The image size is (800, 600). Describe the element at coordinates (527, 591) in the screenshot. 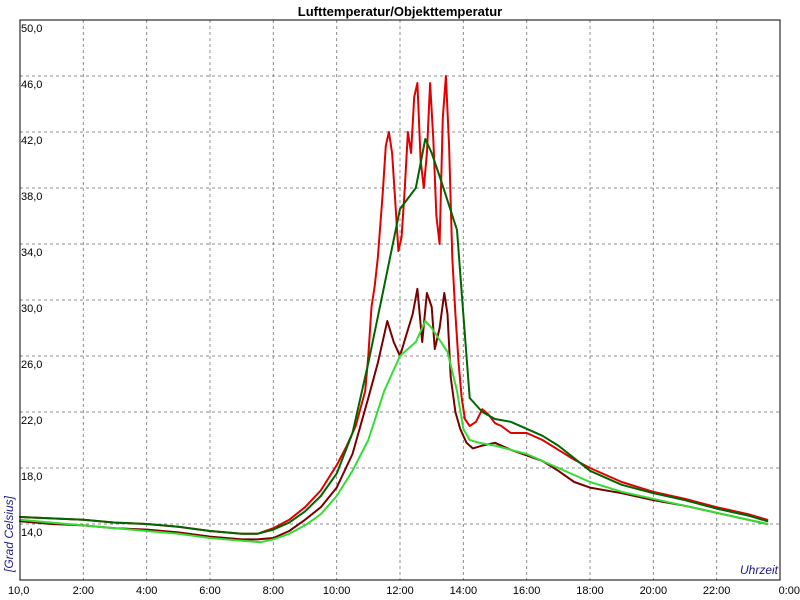

I see `x-tick-label: 16:00` at that location.